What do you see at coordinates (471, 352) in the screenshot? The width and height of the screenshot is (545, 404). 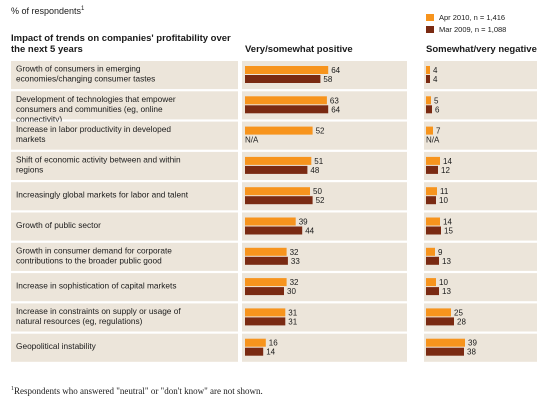 I see `bar-value-label: 38` at bounding box center [471, 352].